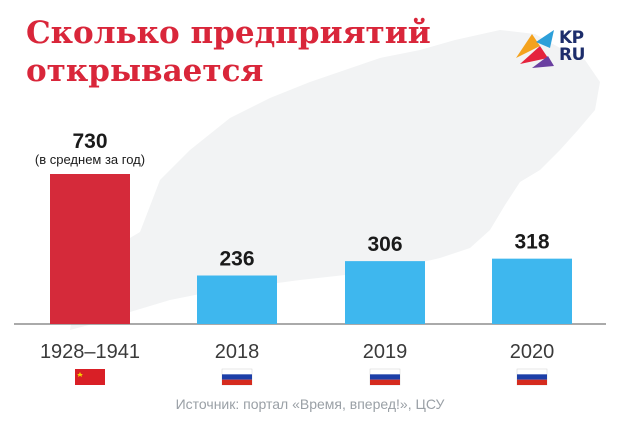 The width and height of the screenshot is (620, 429). I want to click on data-label: 730, so click(89, 141).